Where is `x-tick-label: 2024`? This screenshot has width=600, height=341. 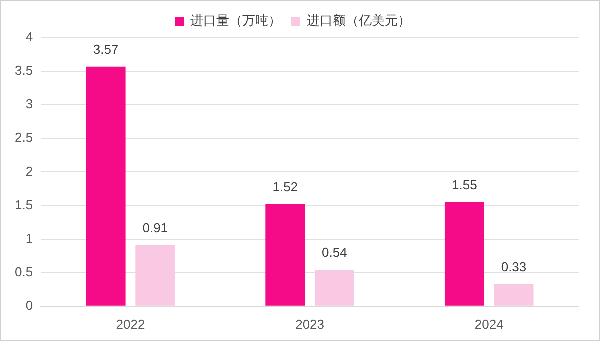
x-tick-label: 2024 is located at coordinates (489, 324).